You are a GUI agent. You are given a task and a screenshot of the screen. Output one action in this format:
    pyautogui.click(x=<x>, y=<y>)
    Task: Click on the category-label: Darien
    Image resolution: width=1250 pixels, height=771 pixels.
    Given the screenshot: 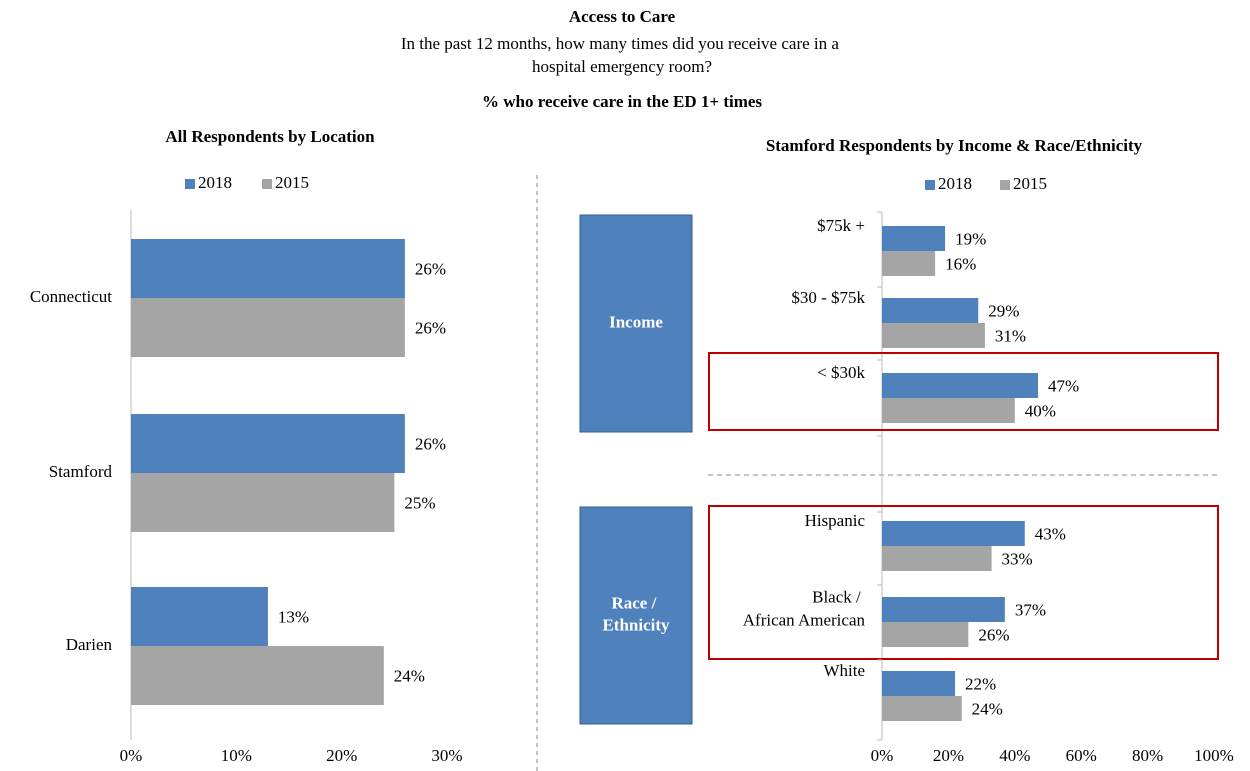 What is the action you would take?
    pyautogui.click(x=89, y=644)
    